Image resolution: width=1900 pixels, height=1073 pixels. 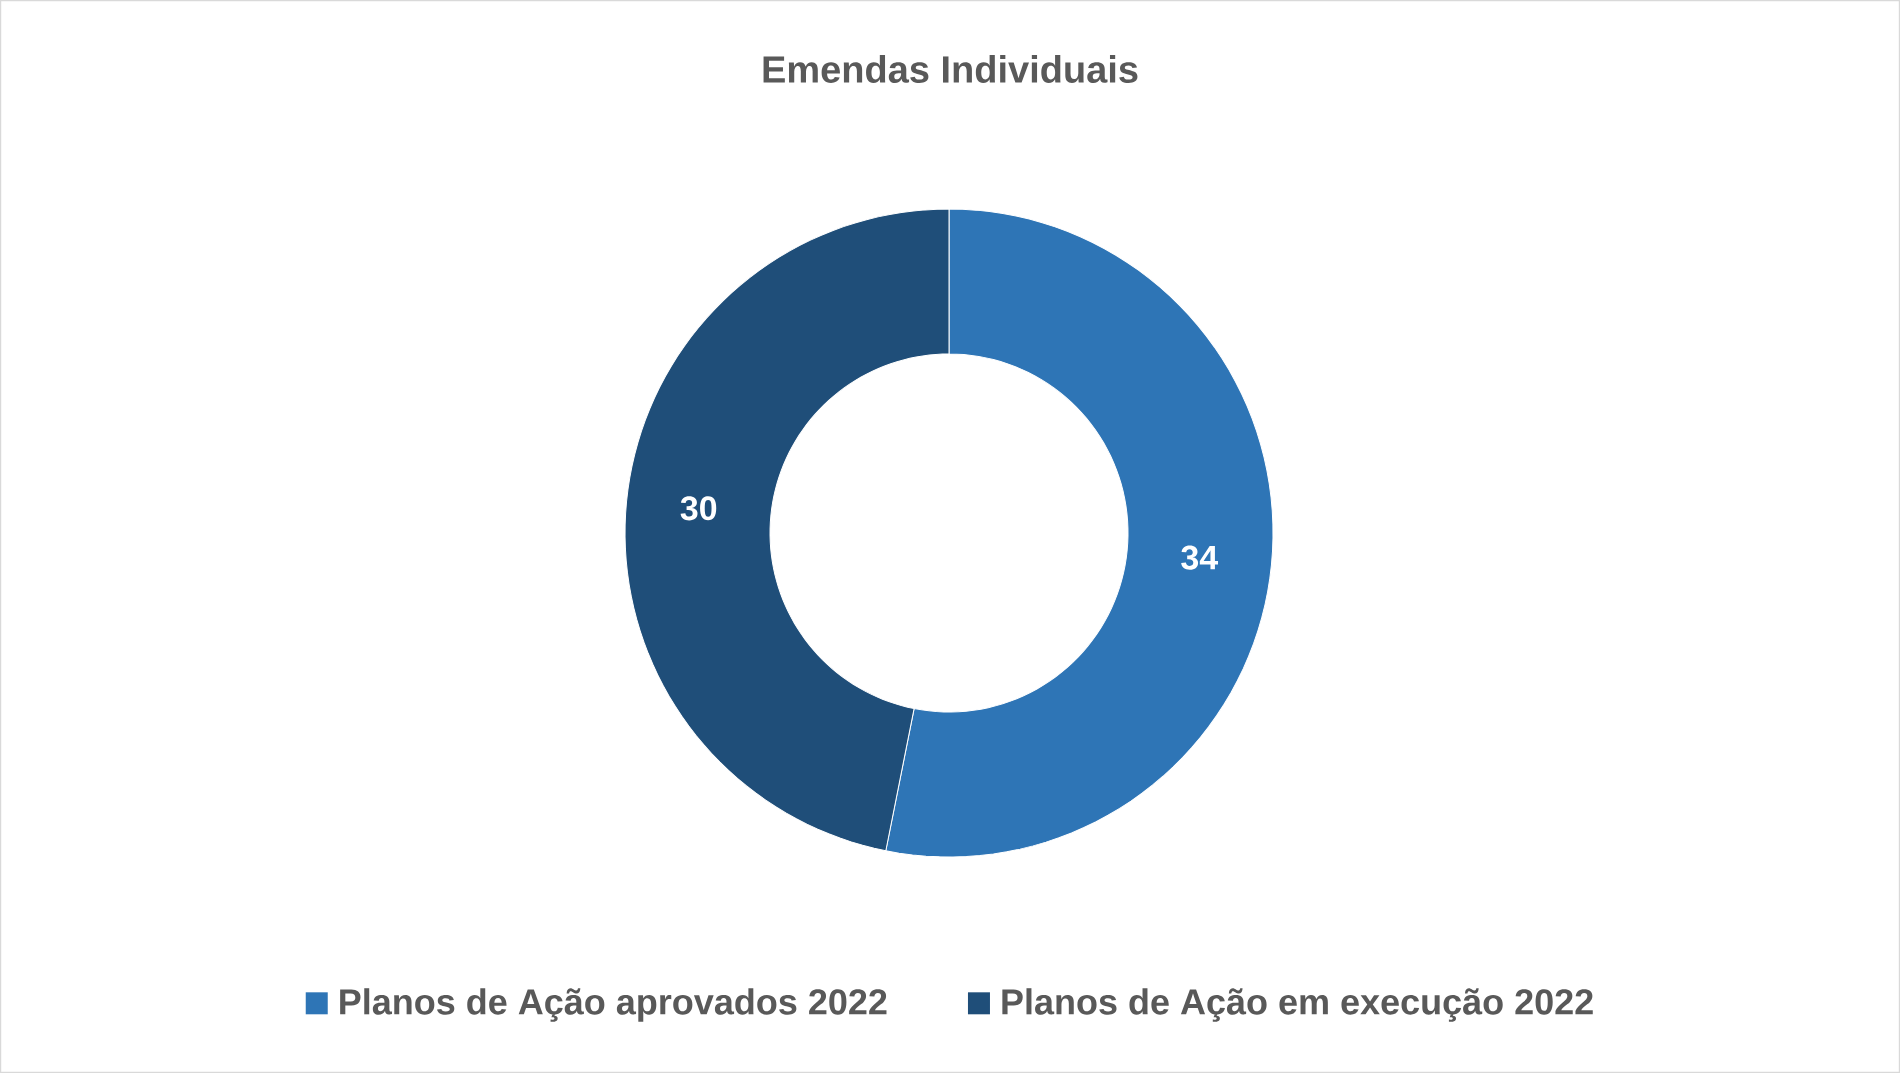 I want to click on legend-label: Planos de Ação em execução 2022, so click(x=1297, y=1005).